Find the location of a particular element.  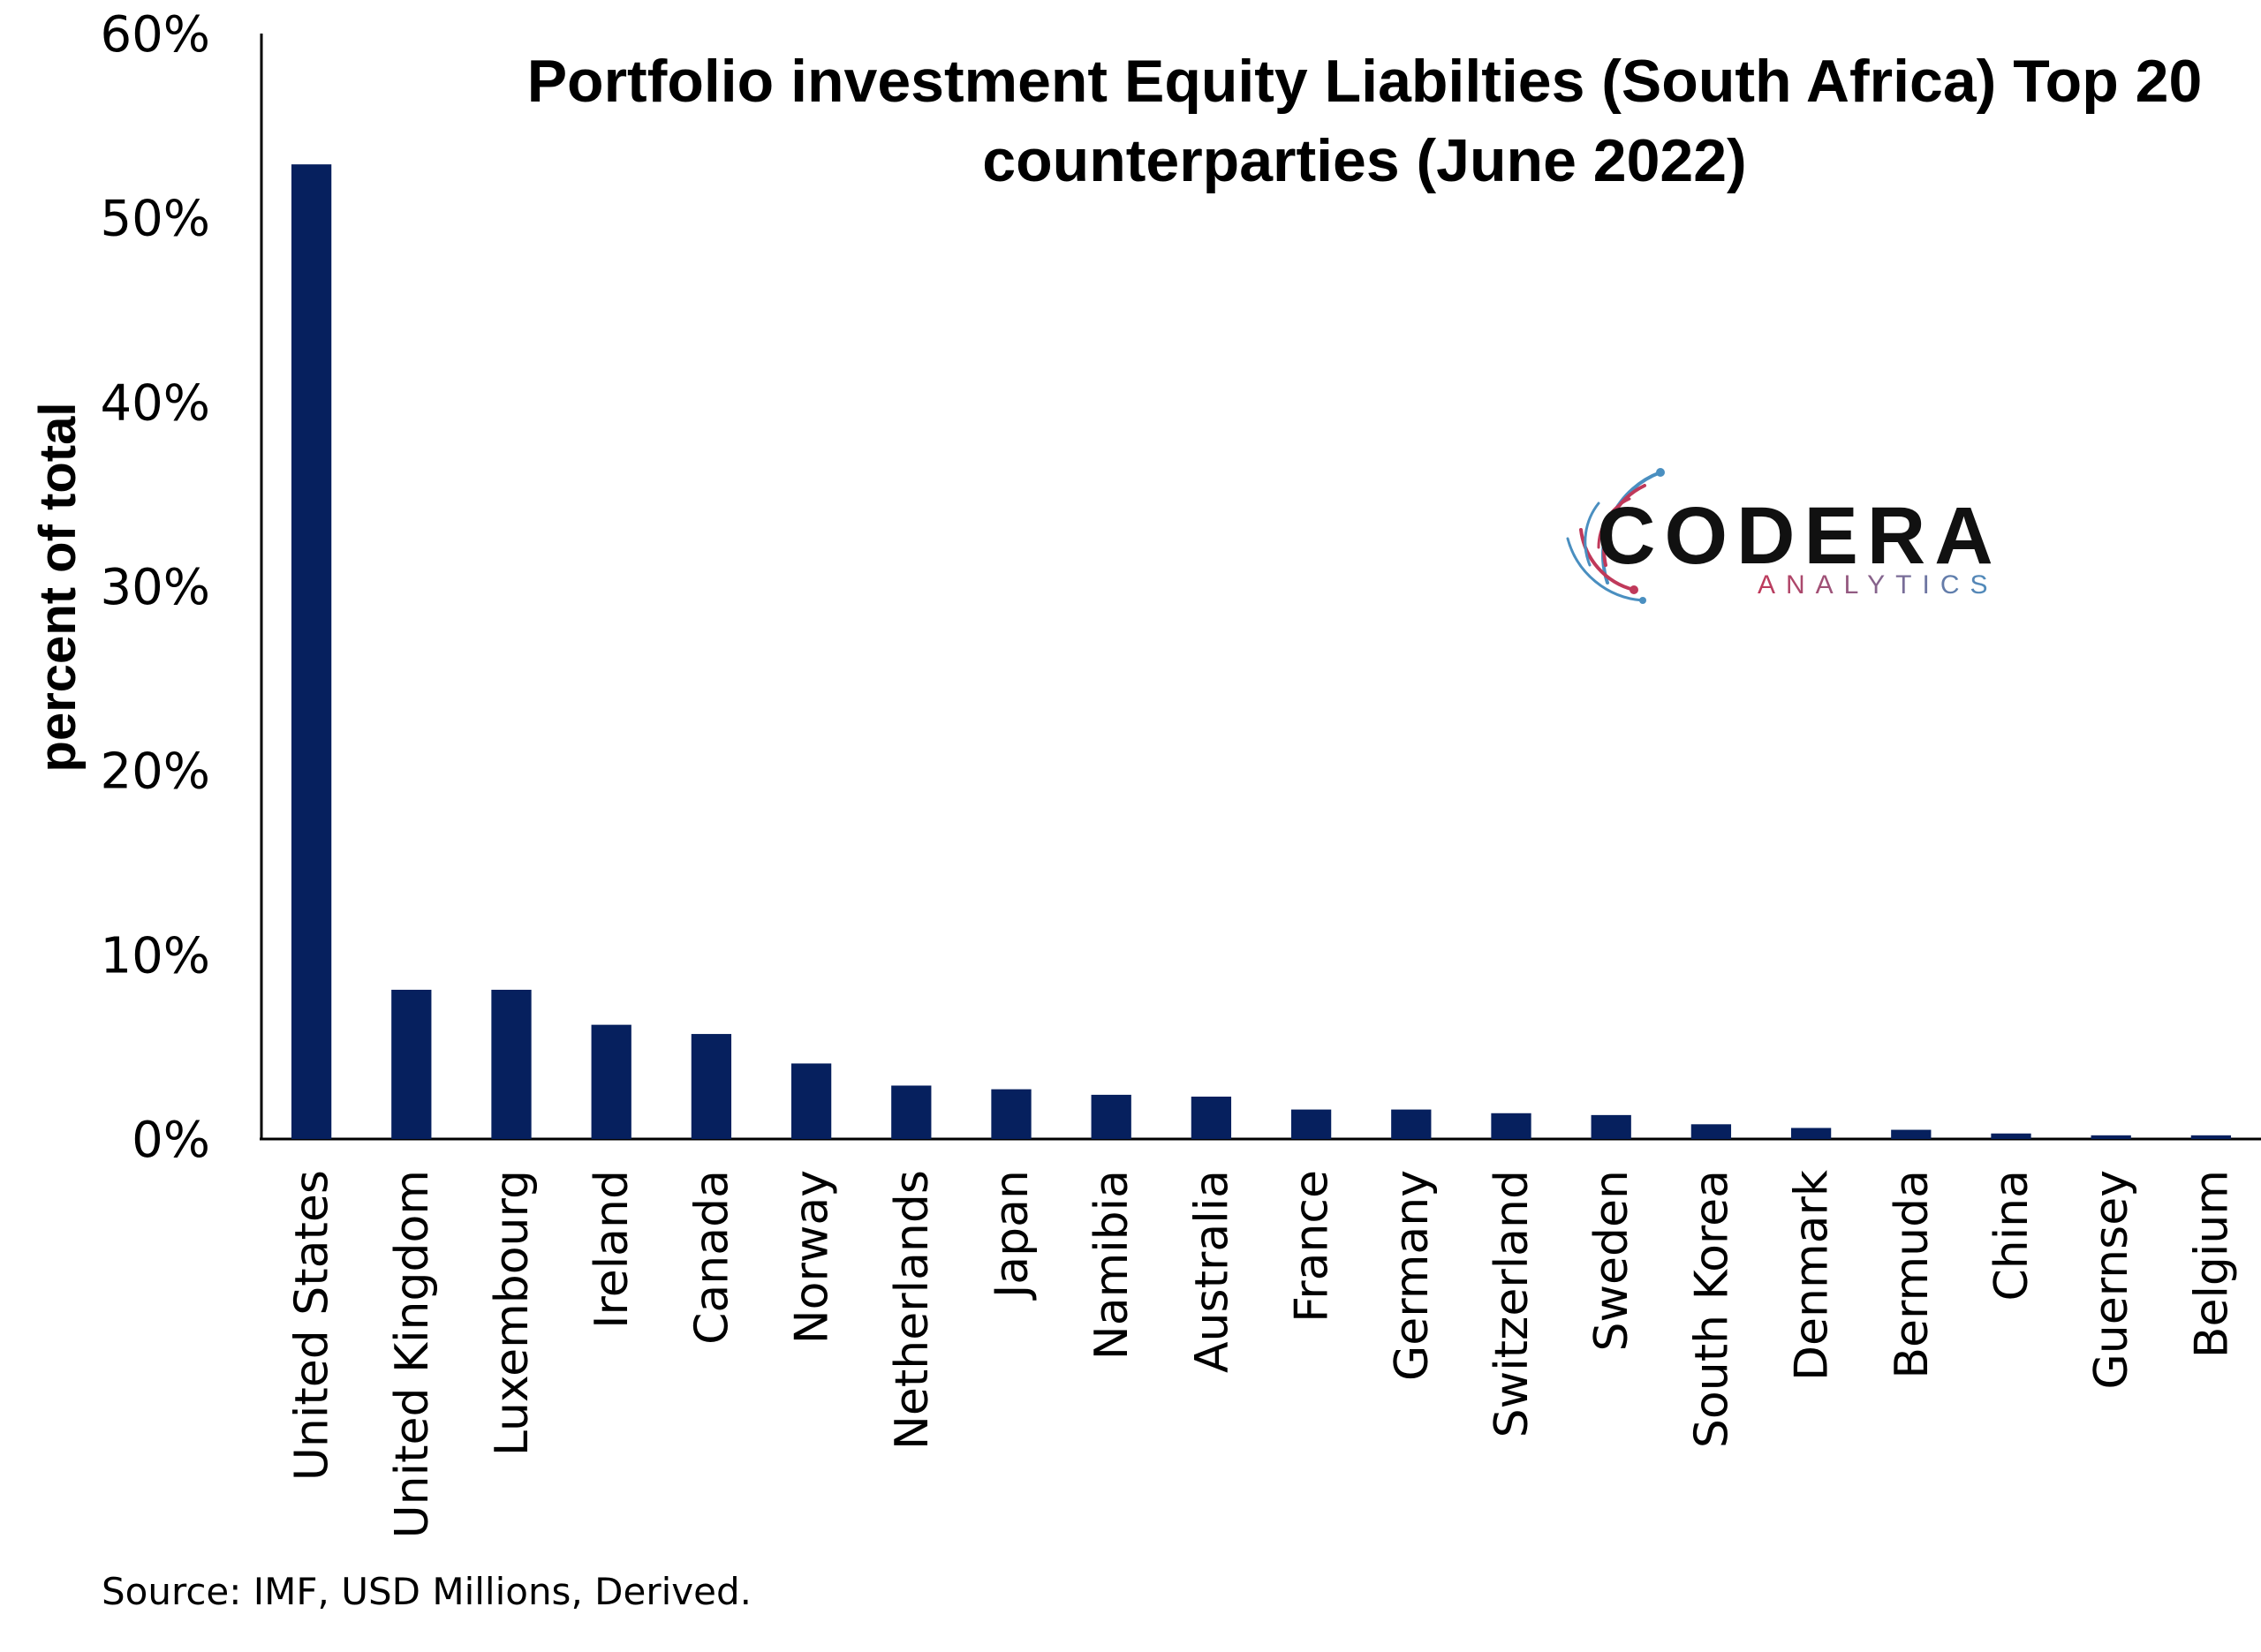

x-tick-label: Australia is located at coordinates (1211, 1271).